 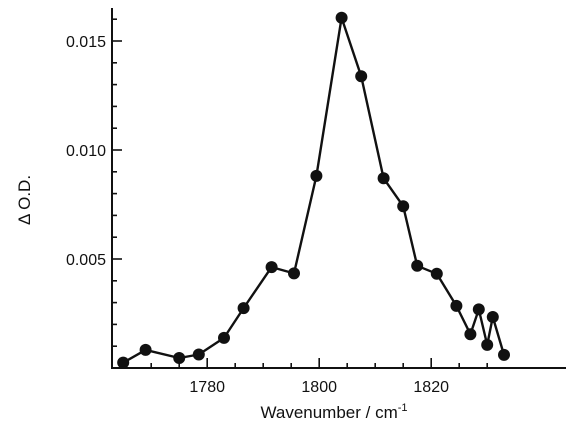 What do you see at coordinates (305, 377) in the screenshot?
I see `x-axis-ticks: 1780 1800 1820` at bounding box center [305, 377].